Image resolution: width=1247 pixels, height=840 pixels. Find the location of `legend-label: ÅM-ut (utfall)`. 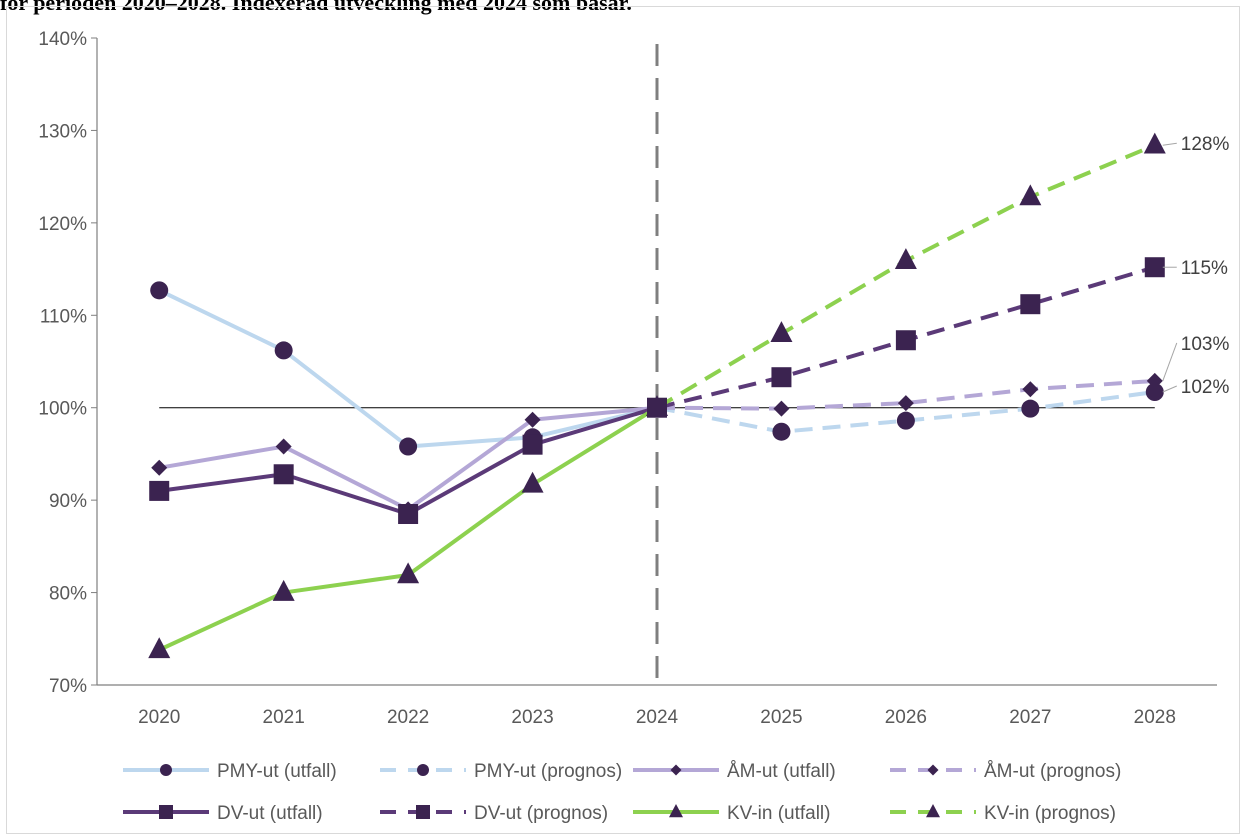

legend-label: ÅM-ut (utfall) is located at coordinates (781, 771).